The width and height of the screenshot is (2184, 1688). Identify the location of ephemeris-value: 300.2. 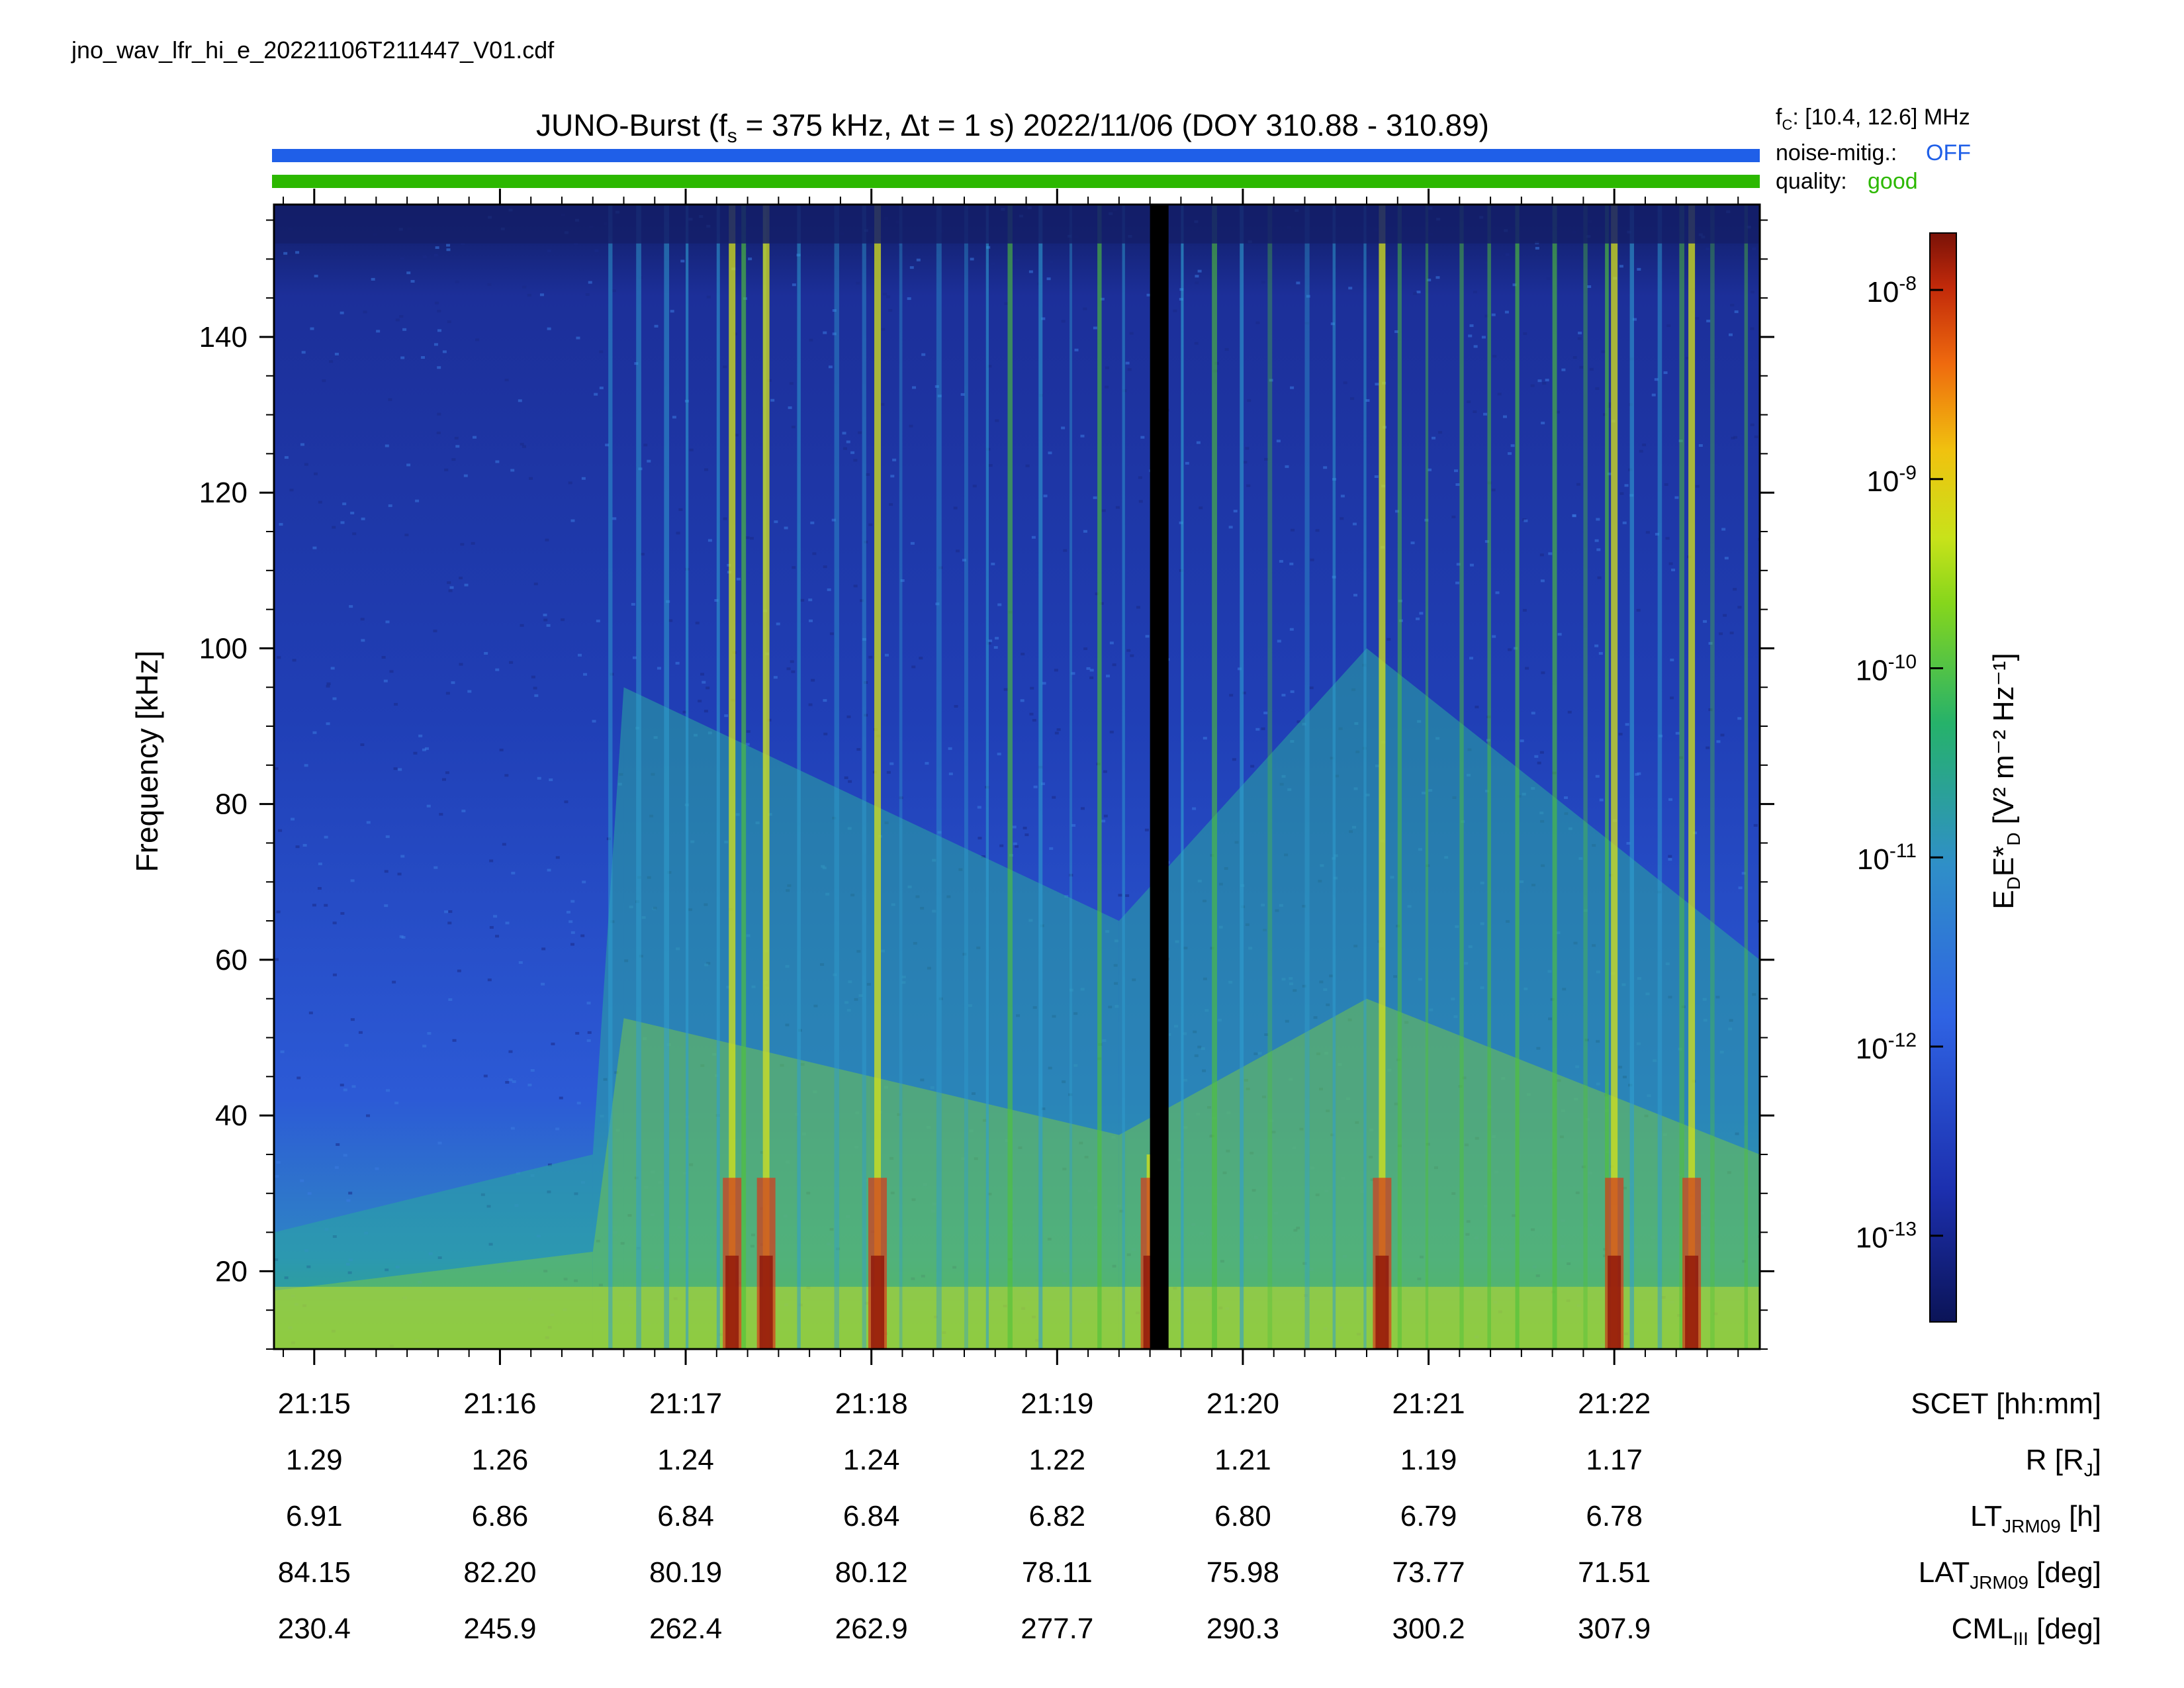
(1428, 1629).